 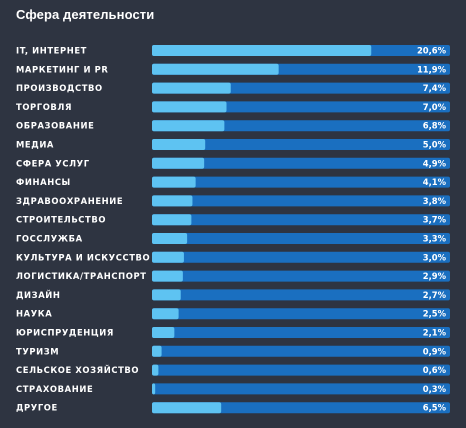 I want to click on category-label: СТРАХОВАНИЕ, so click(x=54, y=389).